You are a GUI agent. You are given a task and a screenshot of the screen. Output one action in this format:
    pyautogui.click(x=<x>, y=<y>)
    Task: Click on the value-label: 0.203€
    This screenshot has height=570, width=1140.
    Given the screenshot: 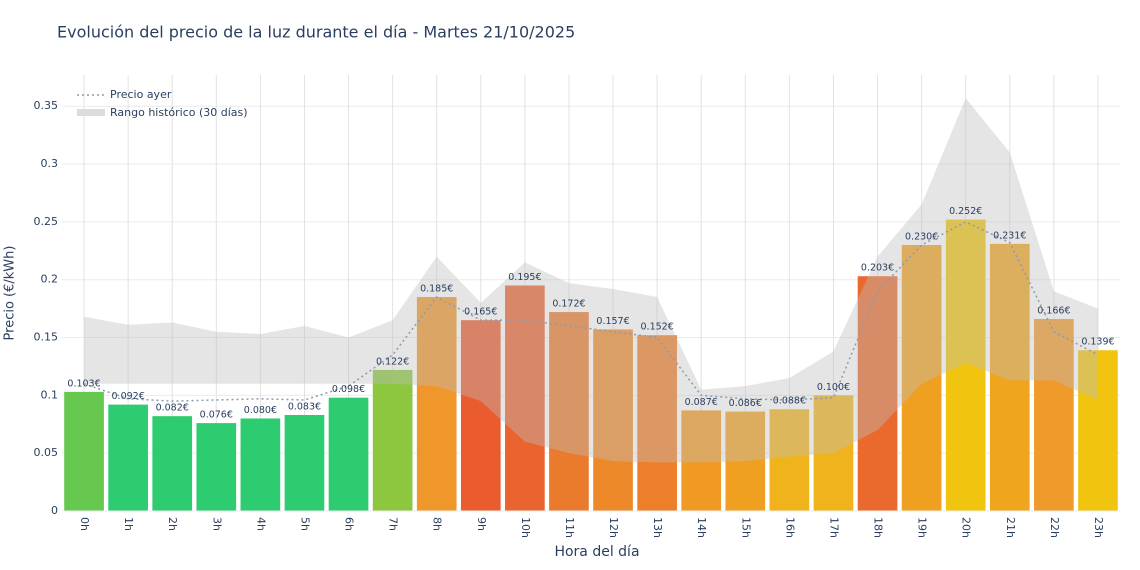 What is the action you would take?
    pyautogui.click(x=877, y=268)
    